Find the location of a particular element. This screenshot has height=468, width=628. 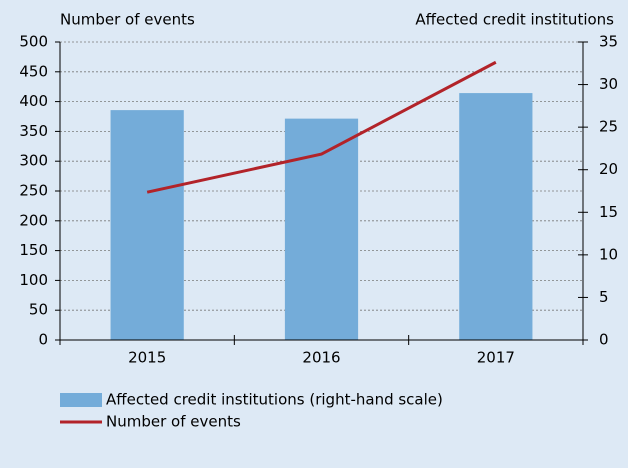

y2-tick-label: 20 is located at coordinates (608, 169).